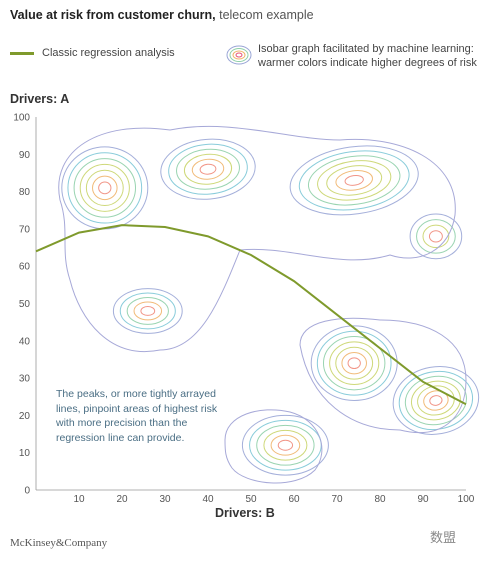 Image resolution: width=500 pixels, height=562 pixels. I want to click on x-tick-label: 40, so click(208, 499).